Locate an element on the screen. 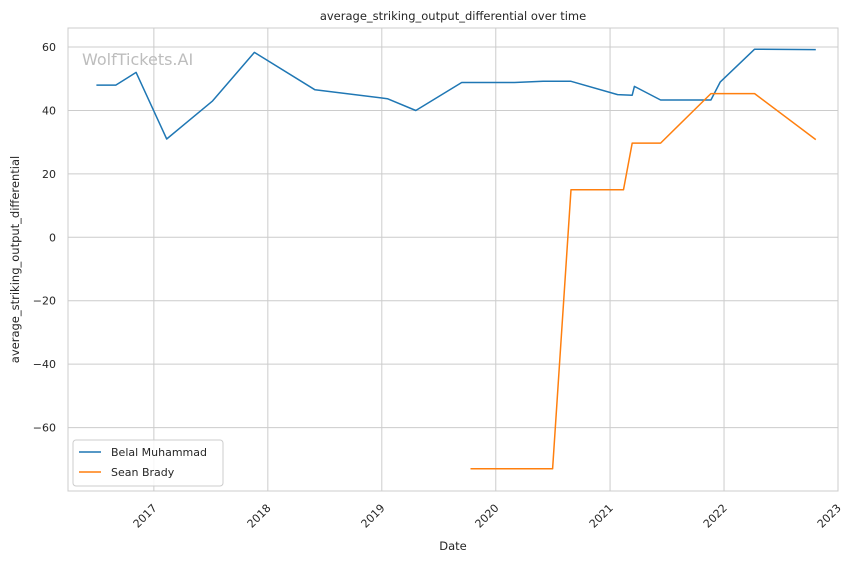 The width and height of the screenshot is (853, 561). watermark-text: WolfTickets.AI is located at coordinates (137, 59).